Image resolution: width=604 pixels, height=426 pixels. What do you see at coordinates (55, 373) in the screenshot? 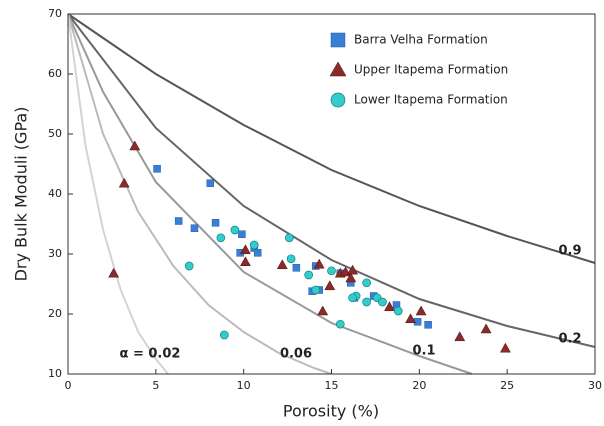
I see `y-tick-label: 10` at bounding box center [55, 373].